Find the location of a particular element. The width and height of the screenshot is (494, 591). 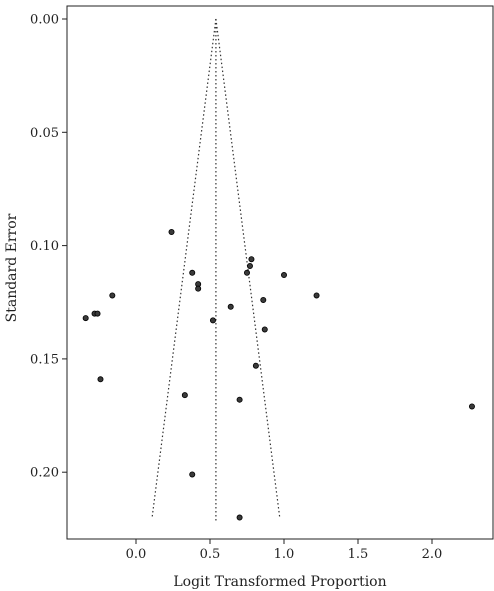

y-tick-label: 0.10 is located at coordinates (44, 246).